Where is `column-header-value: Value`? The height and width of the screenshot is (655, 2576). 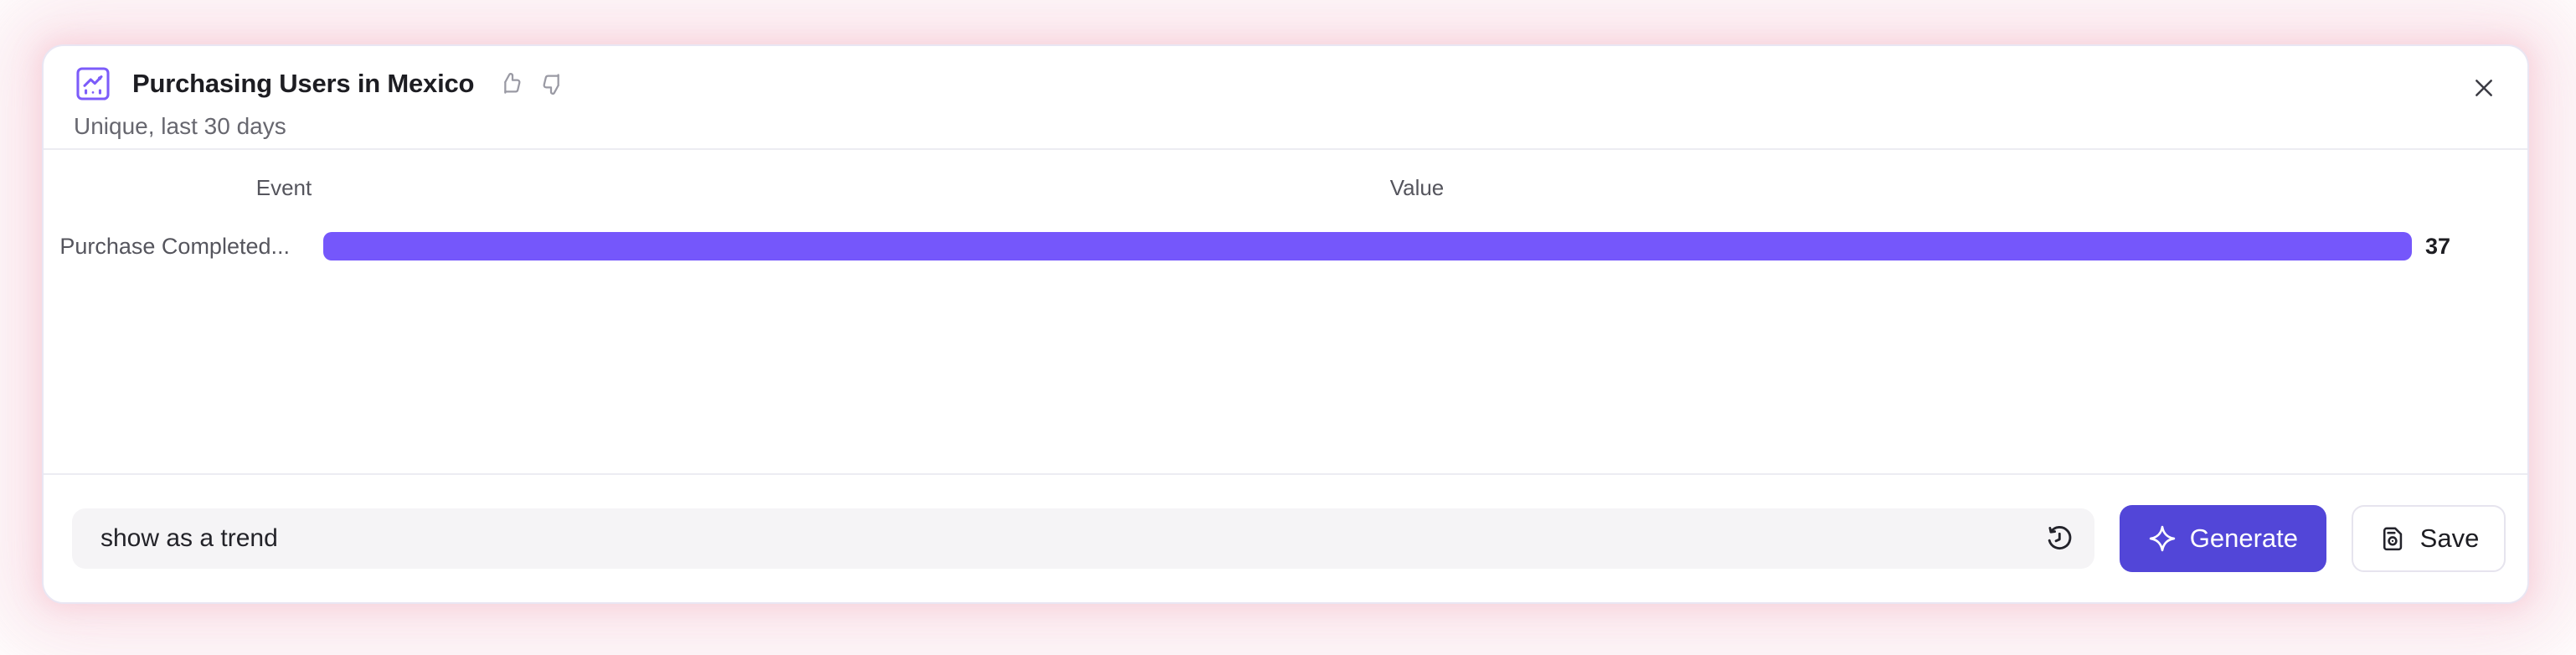
column-header-value: Value is located at coordinates (1417, 187).